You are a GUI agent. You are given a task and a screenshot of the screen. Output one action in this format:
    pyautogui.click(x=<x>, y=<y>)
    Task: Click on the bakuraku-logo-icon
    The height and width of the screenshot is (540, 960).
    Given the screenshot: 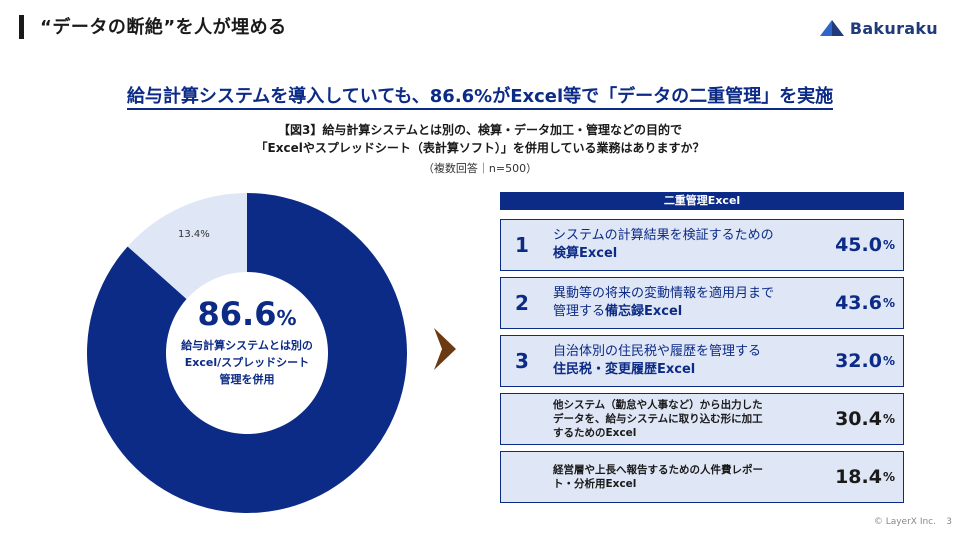 What is the action you would take?
    pyautogui.click(x=831, y=28)
    